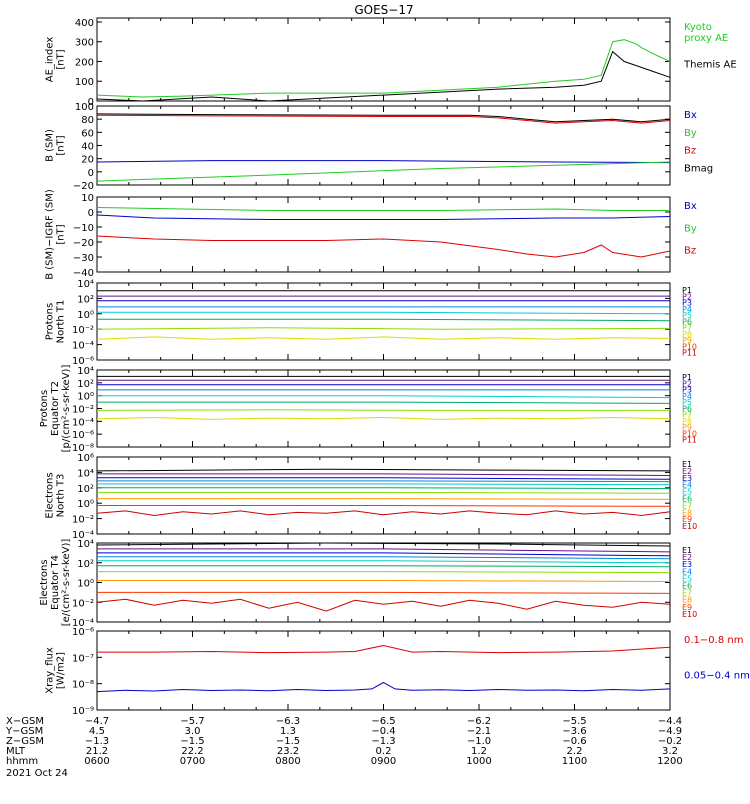 Image resolution: width=750 pixels, height=804 pixels. I want to click on xaxis-row-label: Z−GSM, so click(25, 741).